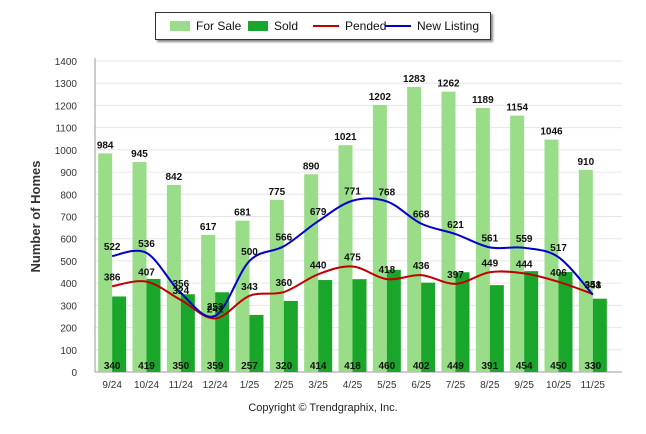 This screenshot has height=434, width=646. I want to click on data-label-new-listing: 559, so click(524, 239).